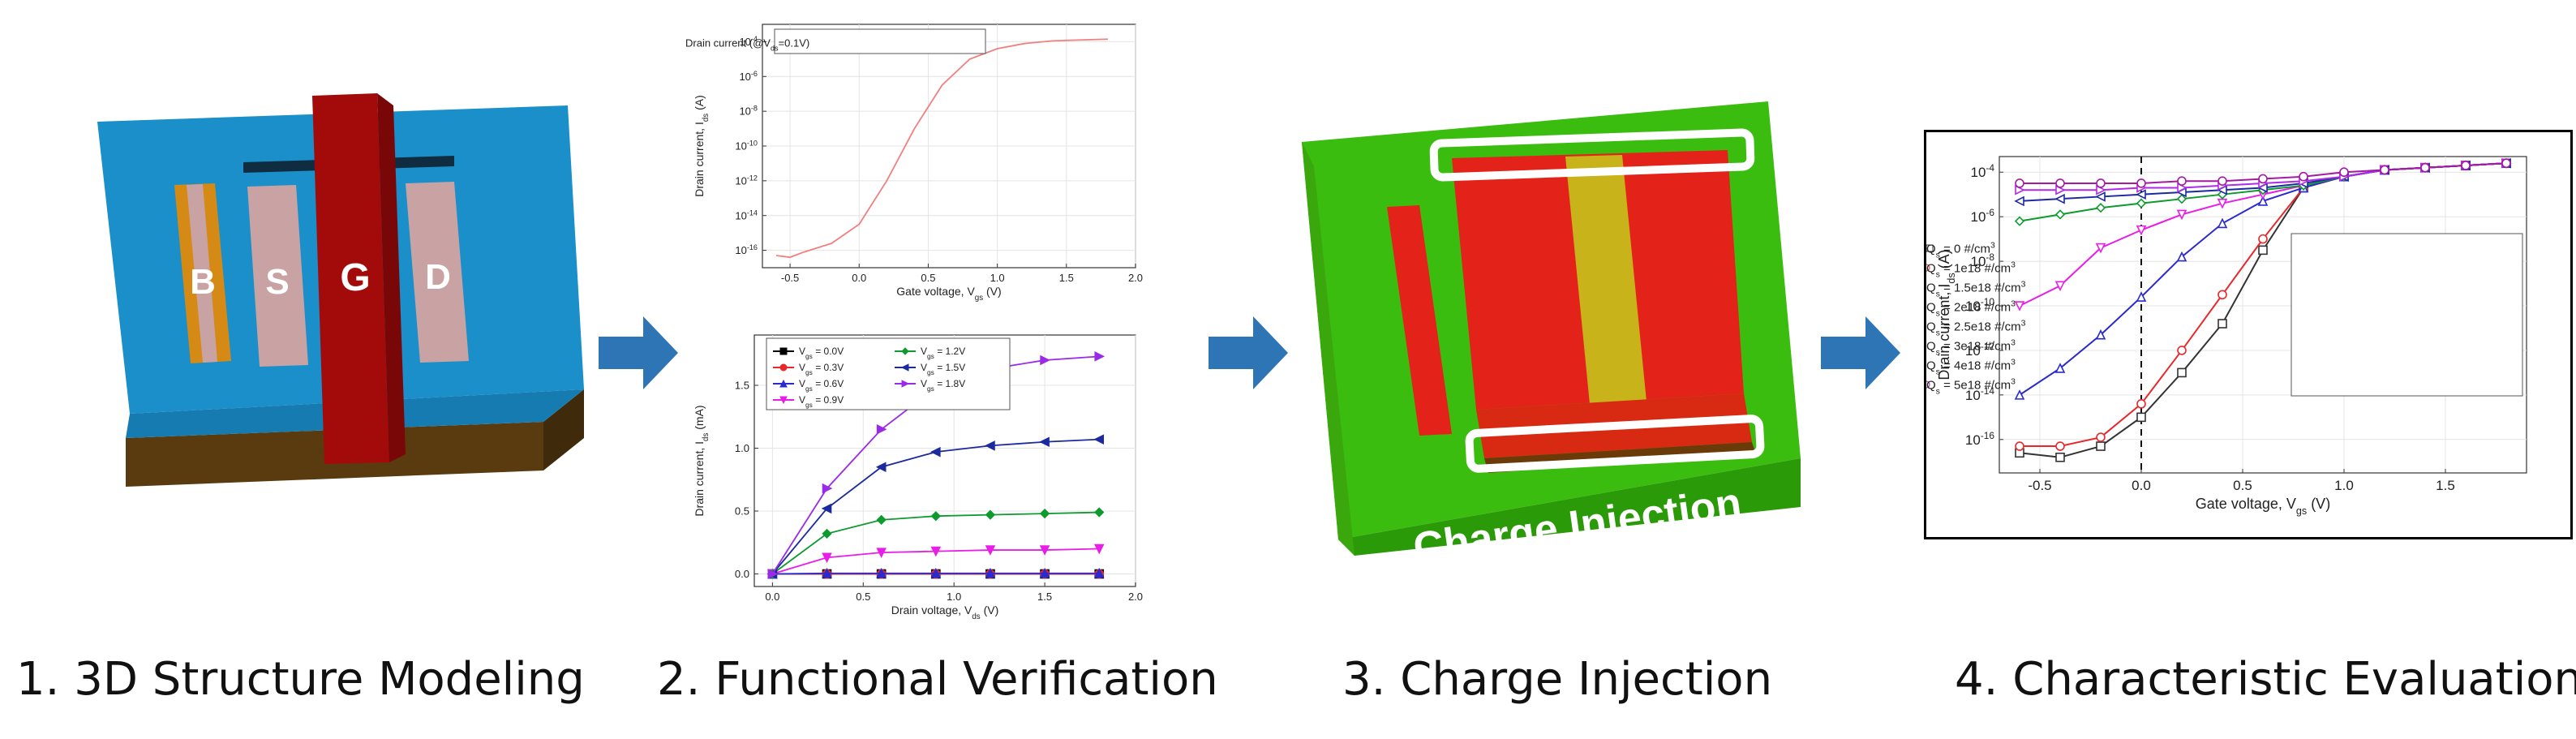 The width and height of the screenshot is (2576, 739). I want to click on x-axis-label: Gate voltage, Vgs (V), so click(948, 294).